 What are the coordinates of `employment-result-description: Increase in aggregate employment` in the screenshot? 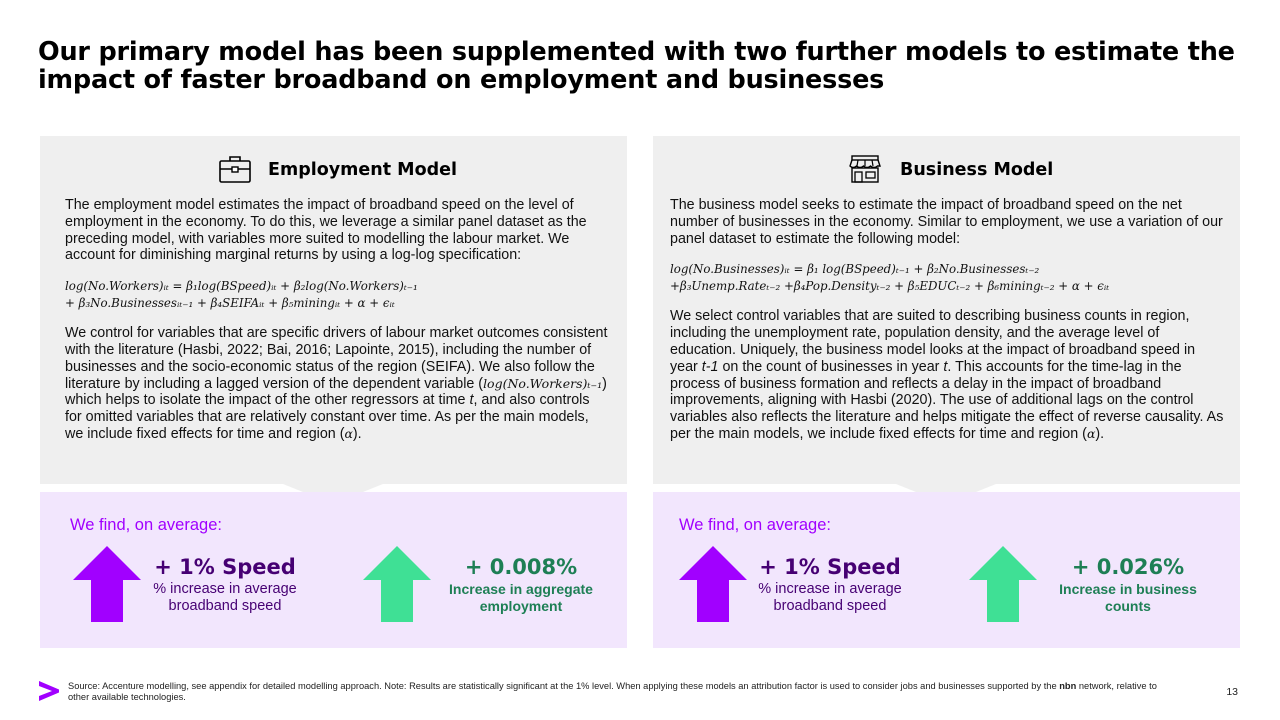 It's located at (521, 597).